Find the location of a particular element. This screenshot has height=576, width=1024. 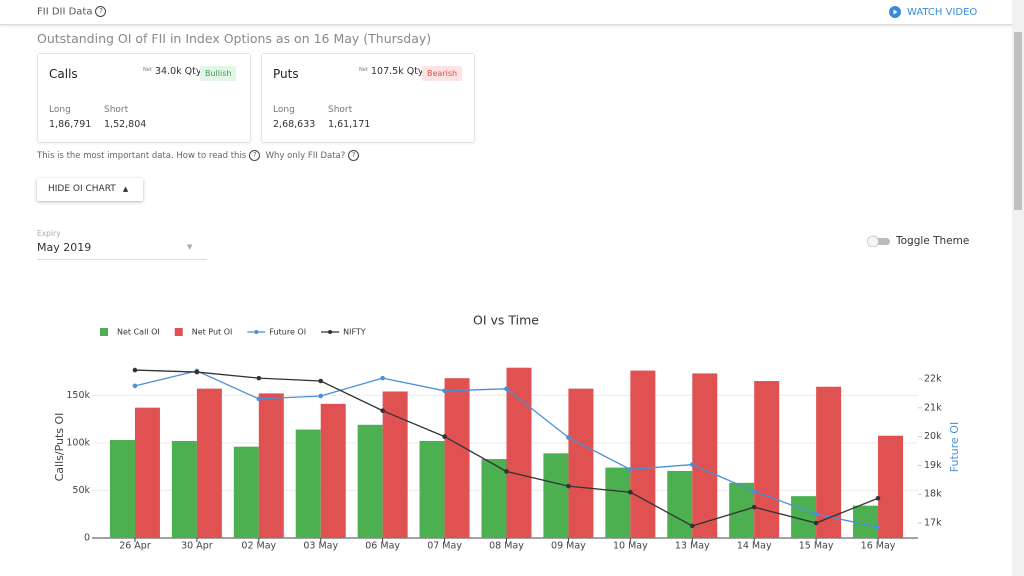

long-value: 1,86,791 is located at coordinates (70, 124).